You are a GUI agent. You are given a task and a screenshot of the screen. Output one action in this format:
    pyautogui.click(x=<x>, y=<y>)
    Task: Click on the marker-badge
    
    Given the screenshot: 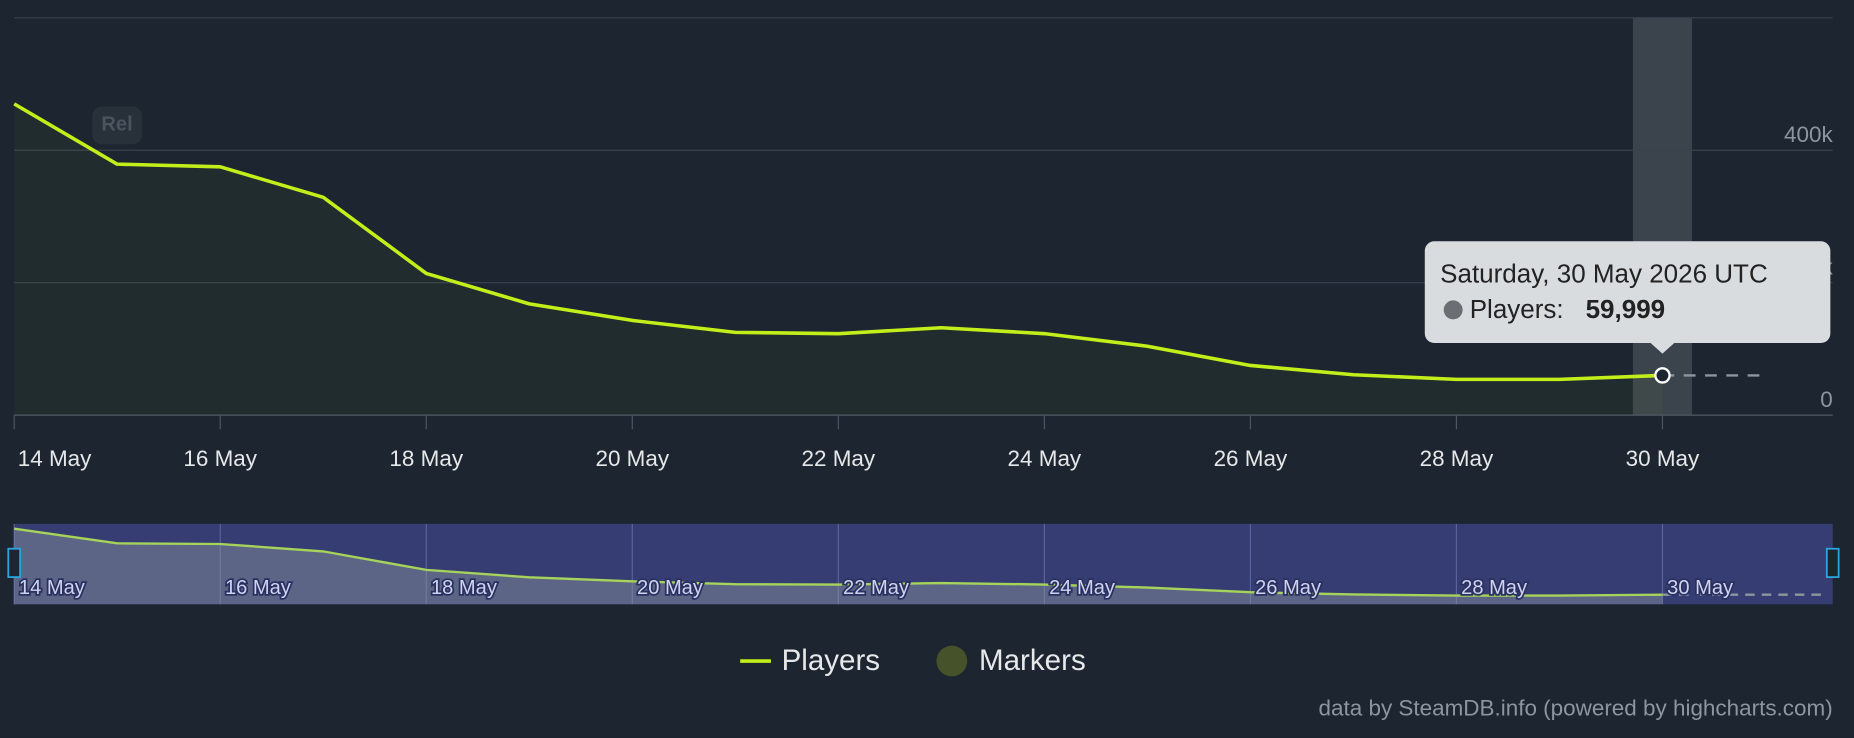 What is the action you would take?
    pyautogui.click(x=117, y=125)
    